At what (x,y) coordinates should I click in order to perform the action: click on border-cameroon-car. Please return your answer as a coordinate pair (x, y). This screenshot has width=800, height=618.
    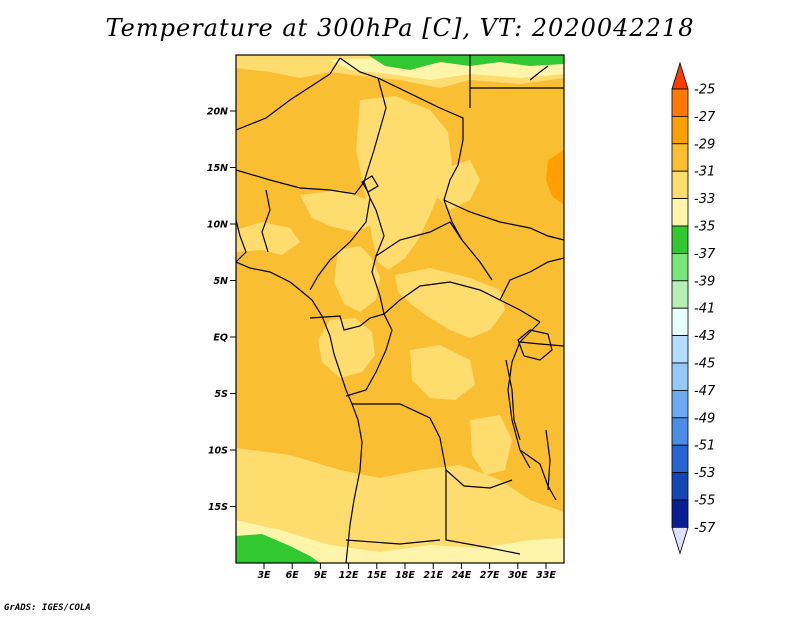
    Looking at the image, I should click on (378, 262).